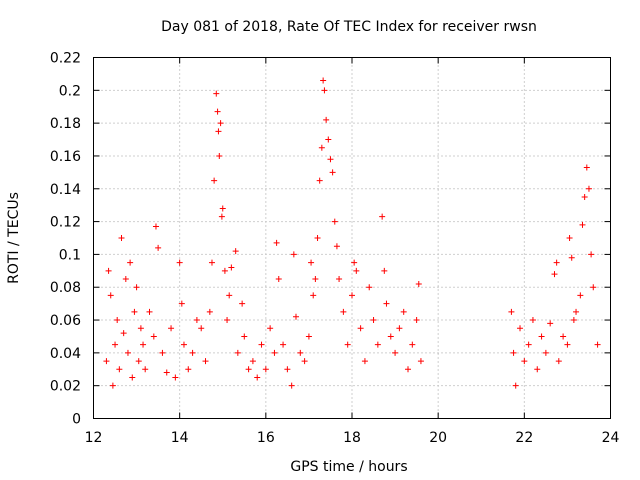  Describe the element at coordinates (76, 420) in the screenshot. I see `y-tick-label: 0` at that location.